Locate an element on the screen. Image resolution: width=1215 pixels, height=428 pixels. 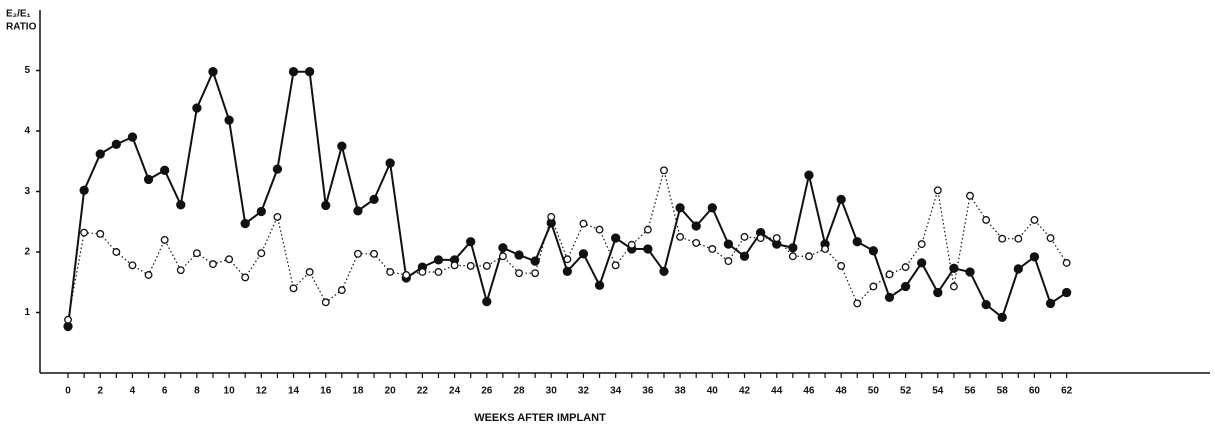
x-tick-label: 26 is located at coordinates (487, 391).